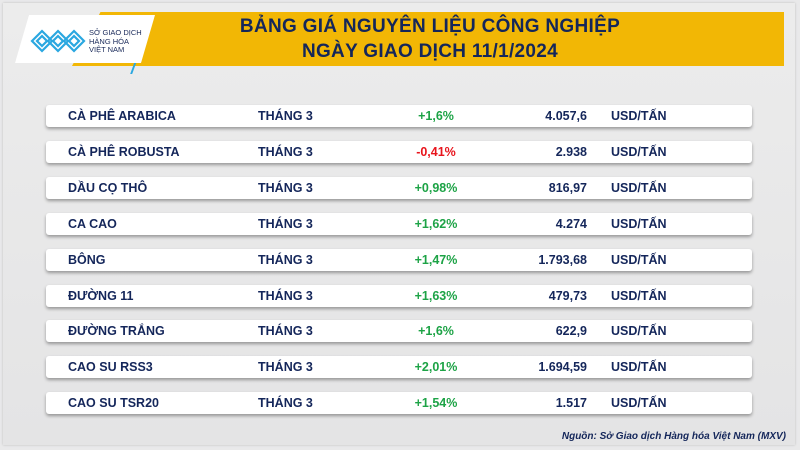  I want to click on table-row: ĐƯỜNG TRẮNG THÁNG 3 +1,6% 622,9 USD/TẤN, so click(399, 331).